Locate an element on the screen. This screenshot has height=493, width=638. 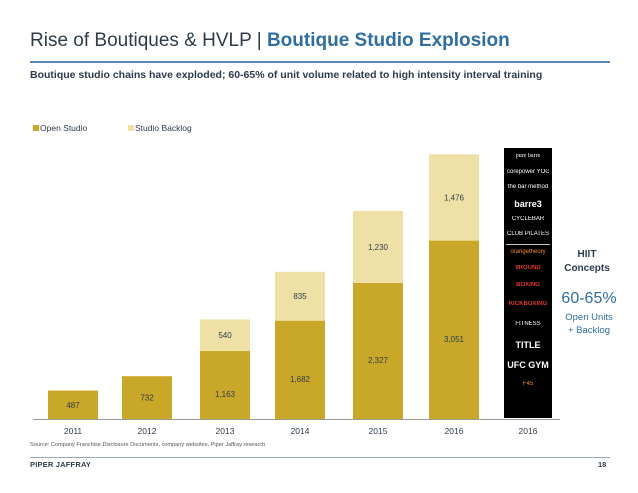
data-label-open-1: 732 is located at coordinates (147, 398).